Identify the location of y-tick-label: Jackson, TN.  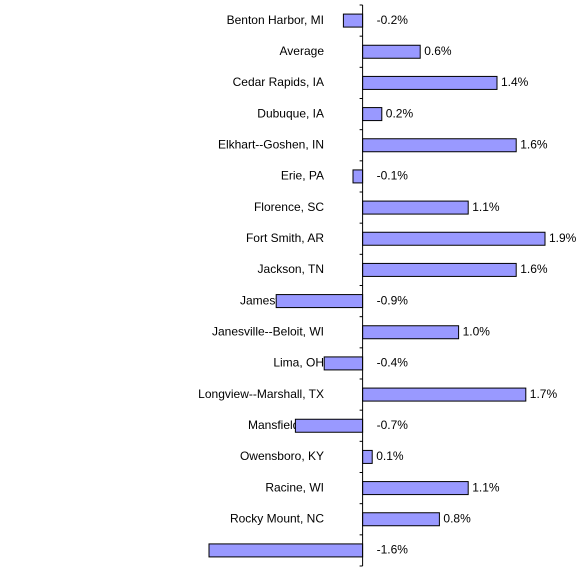
(291, 269).